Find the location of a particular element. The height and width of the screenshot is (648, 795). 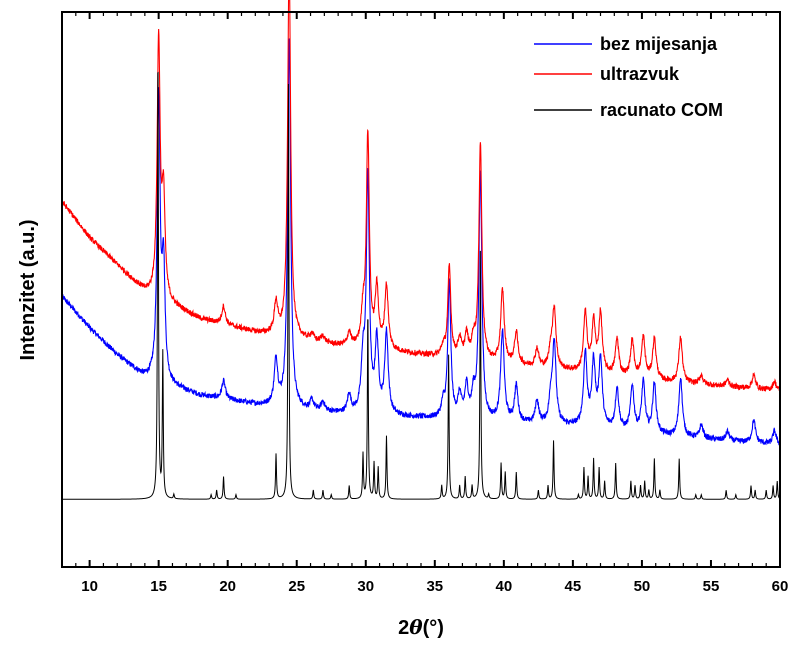

x-tick-label: 50 is located at coordinates (642, 586).